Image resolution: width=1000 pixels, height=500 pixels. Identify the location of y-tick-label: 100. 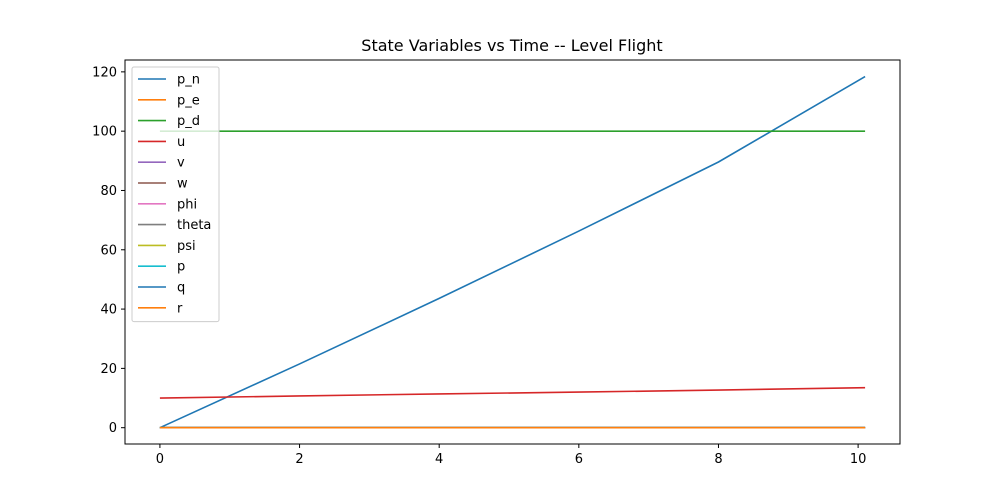
(104, 132).